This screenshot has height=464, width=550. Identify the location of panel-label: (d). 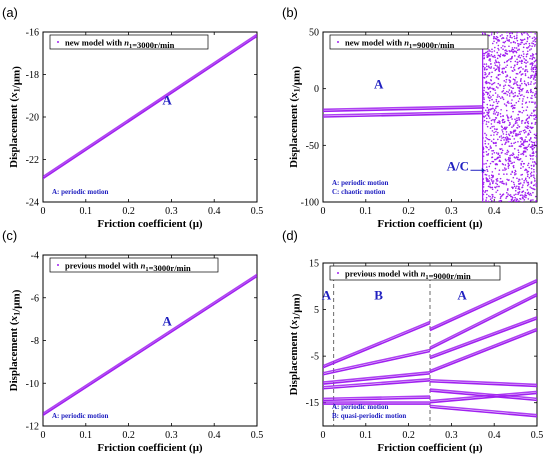
(290, 235).